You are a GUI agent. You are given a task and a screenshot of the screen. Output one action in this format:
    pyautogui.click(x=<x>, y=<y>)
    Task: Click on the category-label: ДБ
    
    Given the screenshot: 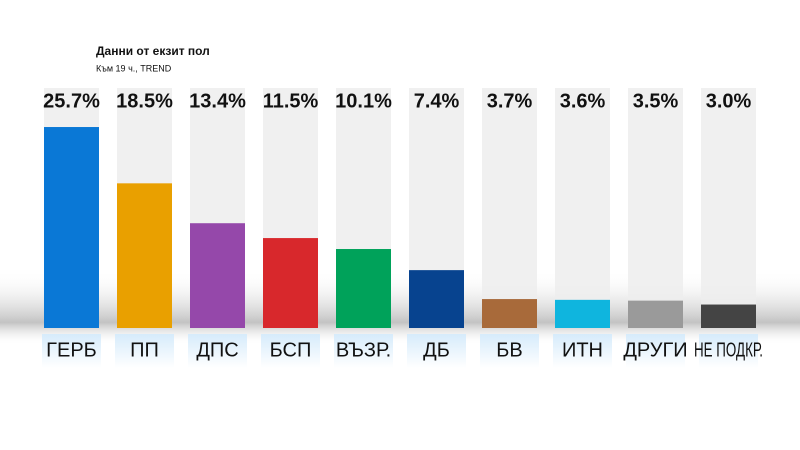 What is the action you would take?
    pyautogui.click(x=436, y=350)
    